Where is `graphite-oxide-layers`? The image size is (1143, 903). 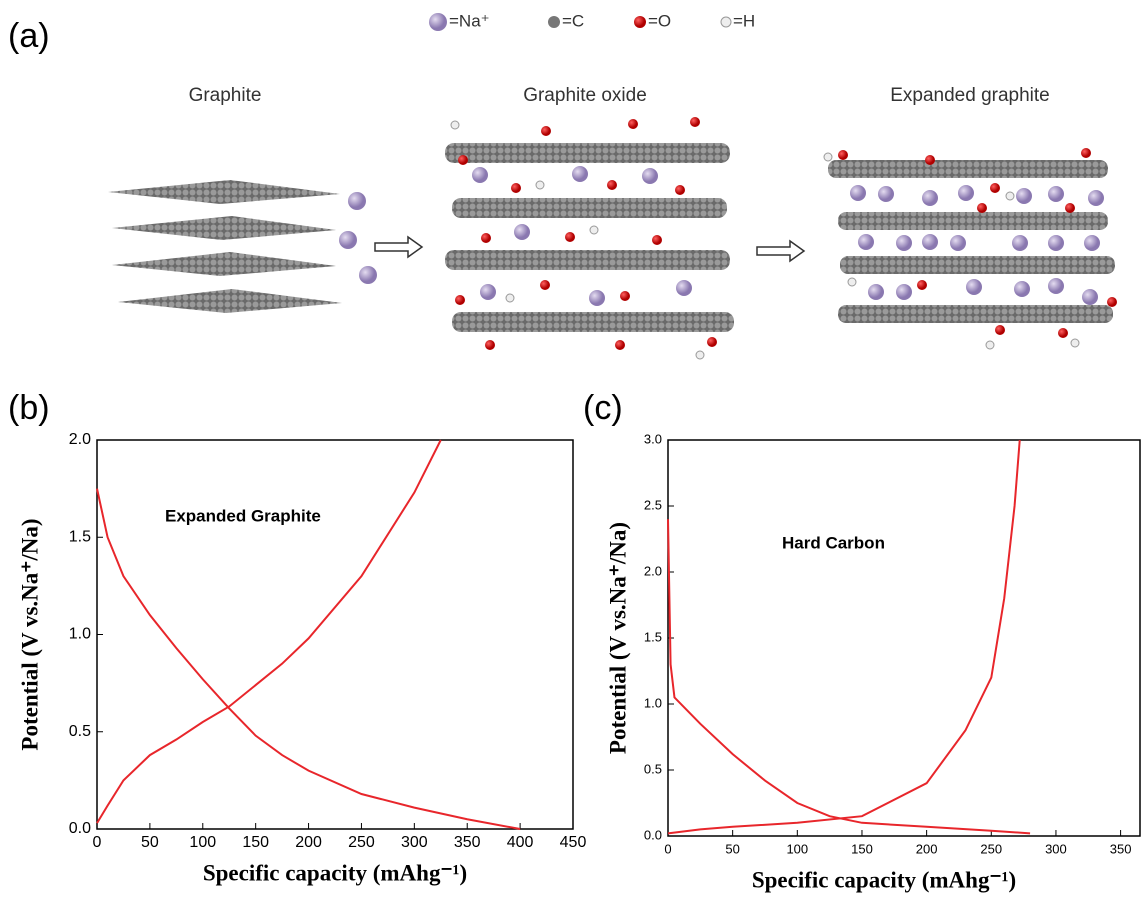 graphite-oxide-layers is located at coordinates (589, 238).